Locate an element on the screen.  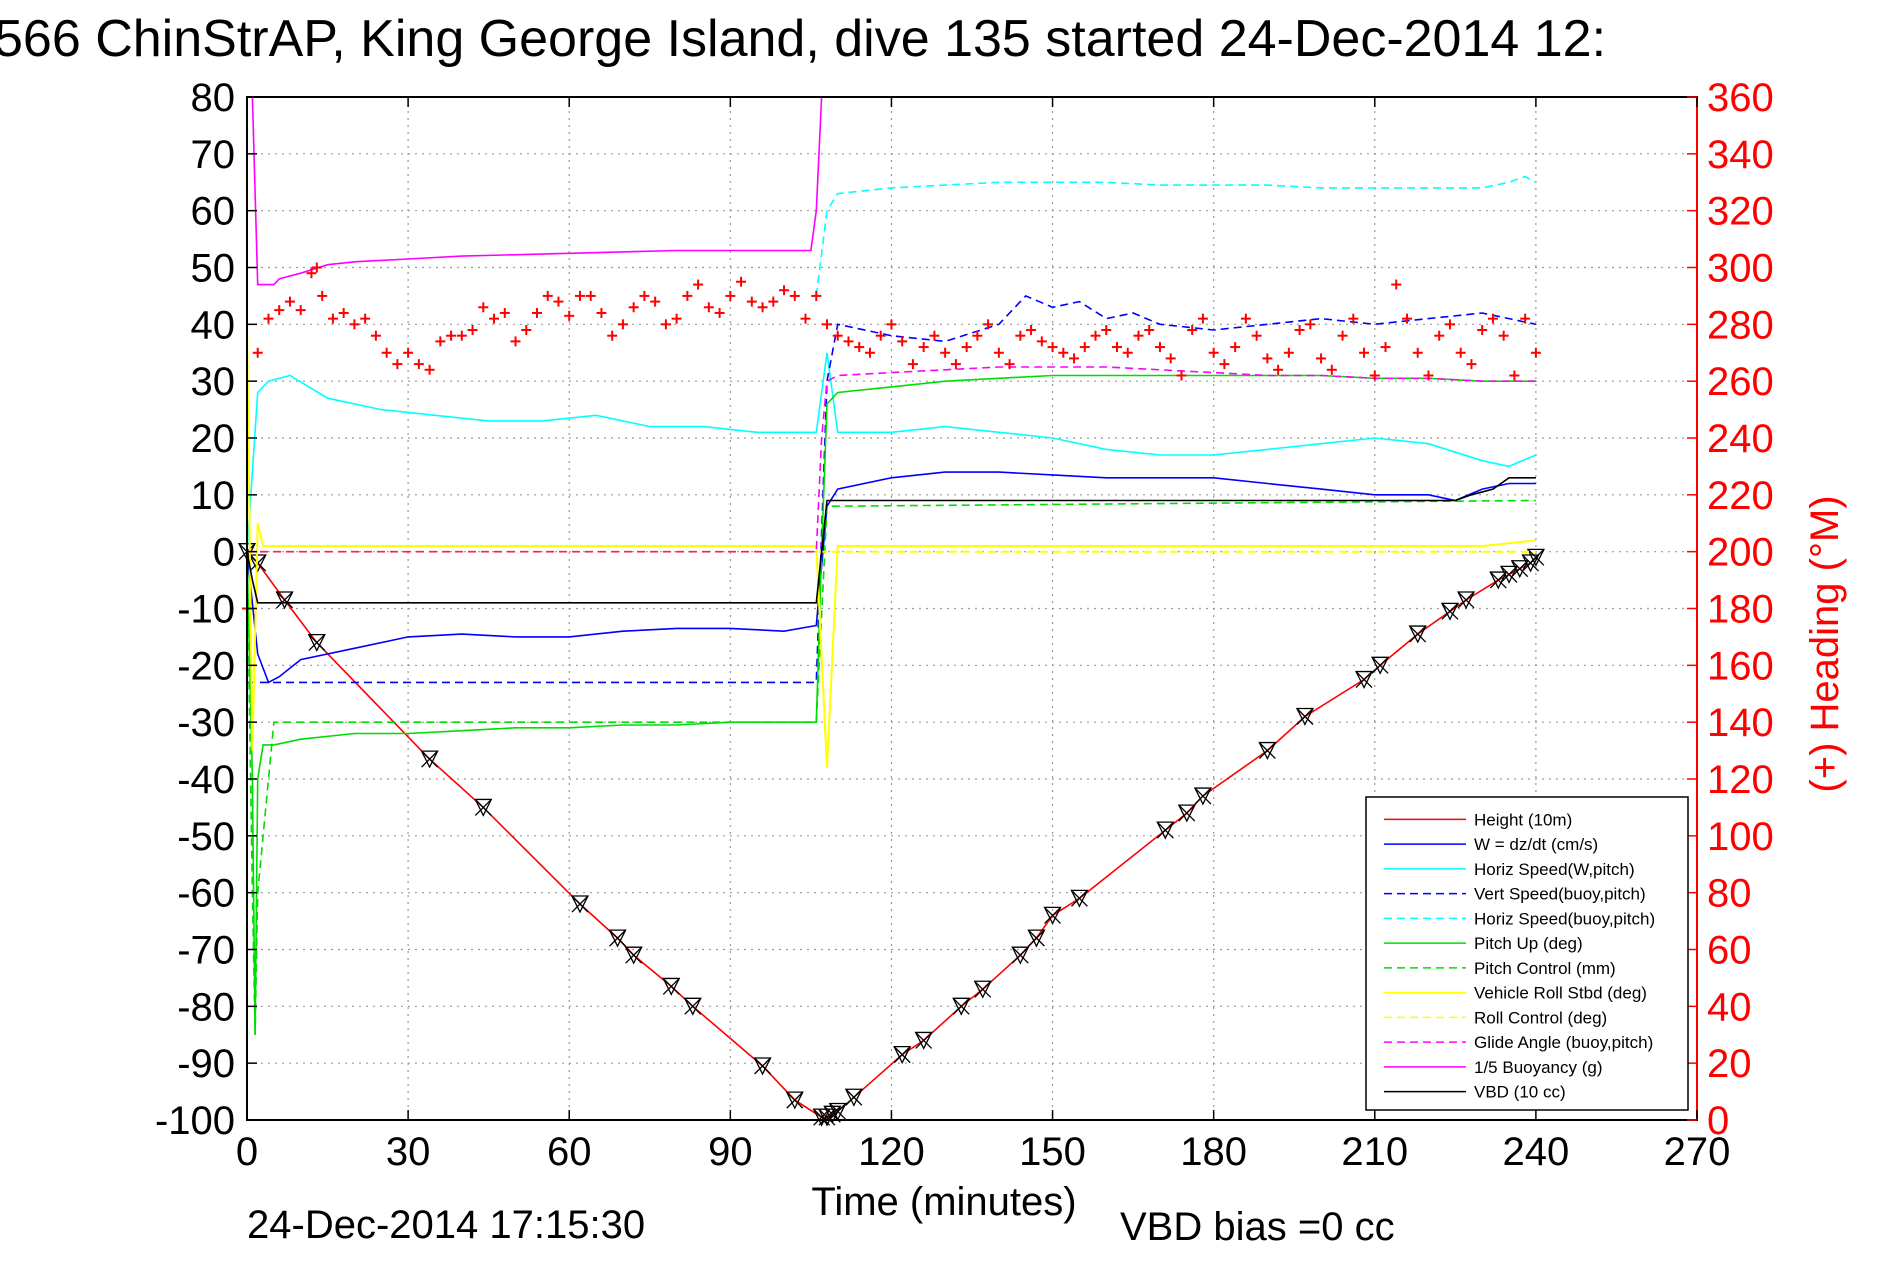
y-tick-label: 40 is located at coordinates (213, 325).